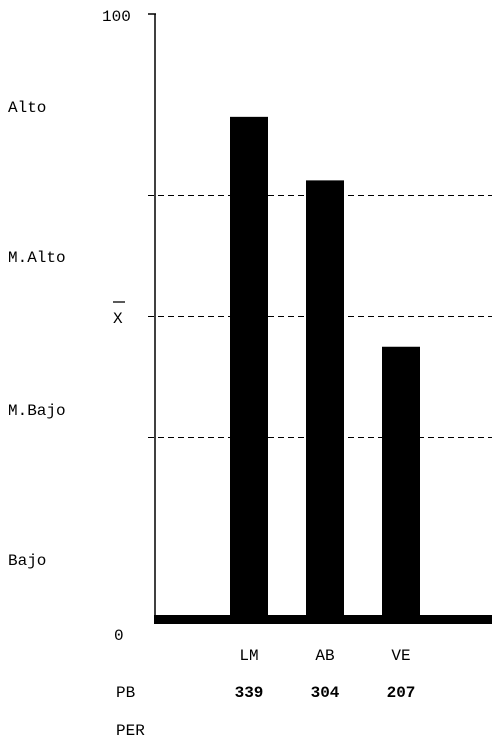  What do you see at coordinates (27, 561) in the screenshot?
I see `band-label-bajo: Bajo` at bounding box center [27, 561].